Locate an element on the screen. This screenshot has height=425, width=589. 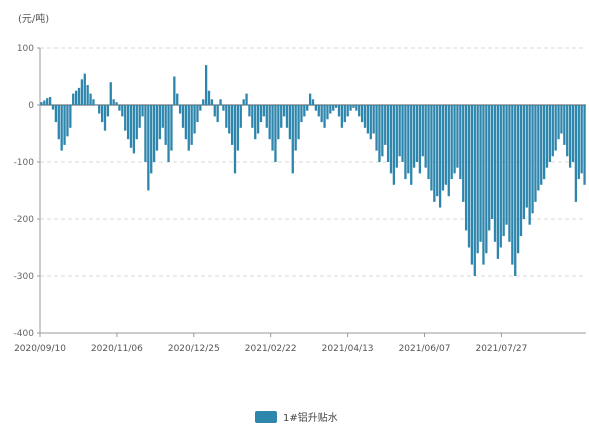
y-axis-tick-labels: 100 0 -100 -200 -300 -400 is located at coordinates (27, 191).